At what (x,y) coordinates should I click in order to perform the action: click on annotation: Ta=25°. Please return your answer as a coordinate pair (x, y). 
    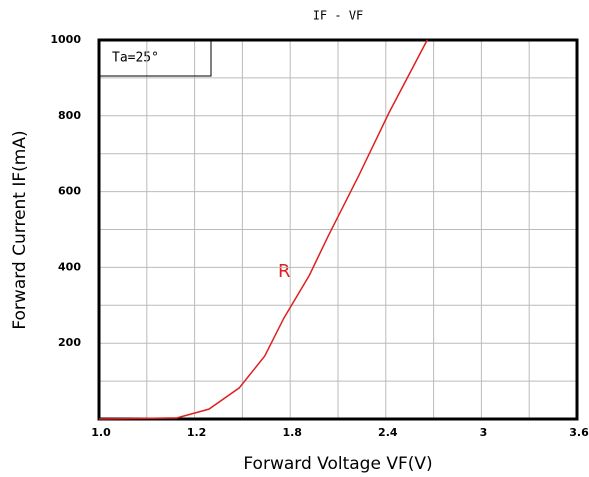
    Looking at the image, I should click on (135, 58).